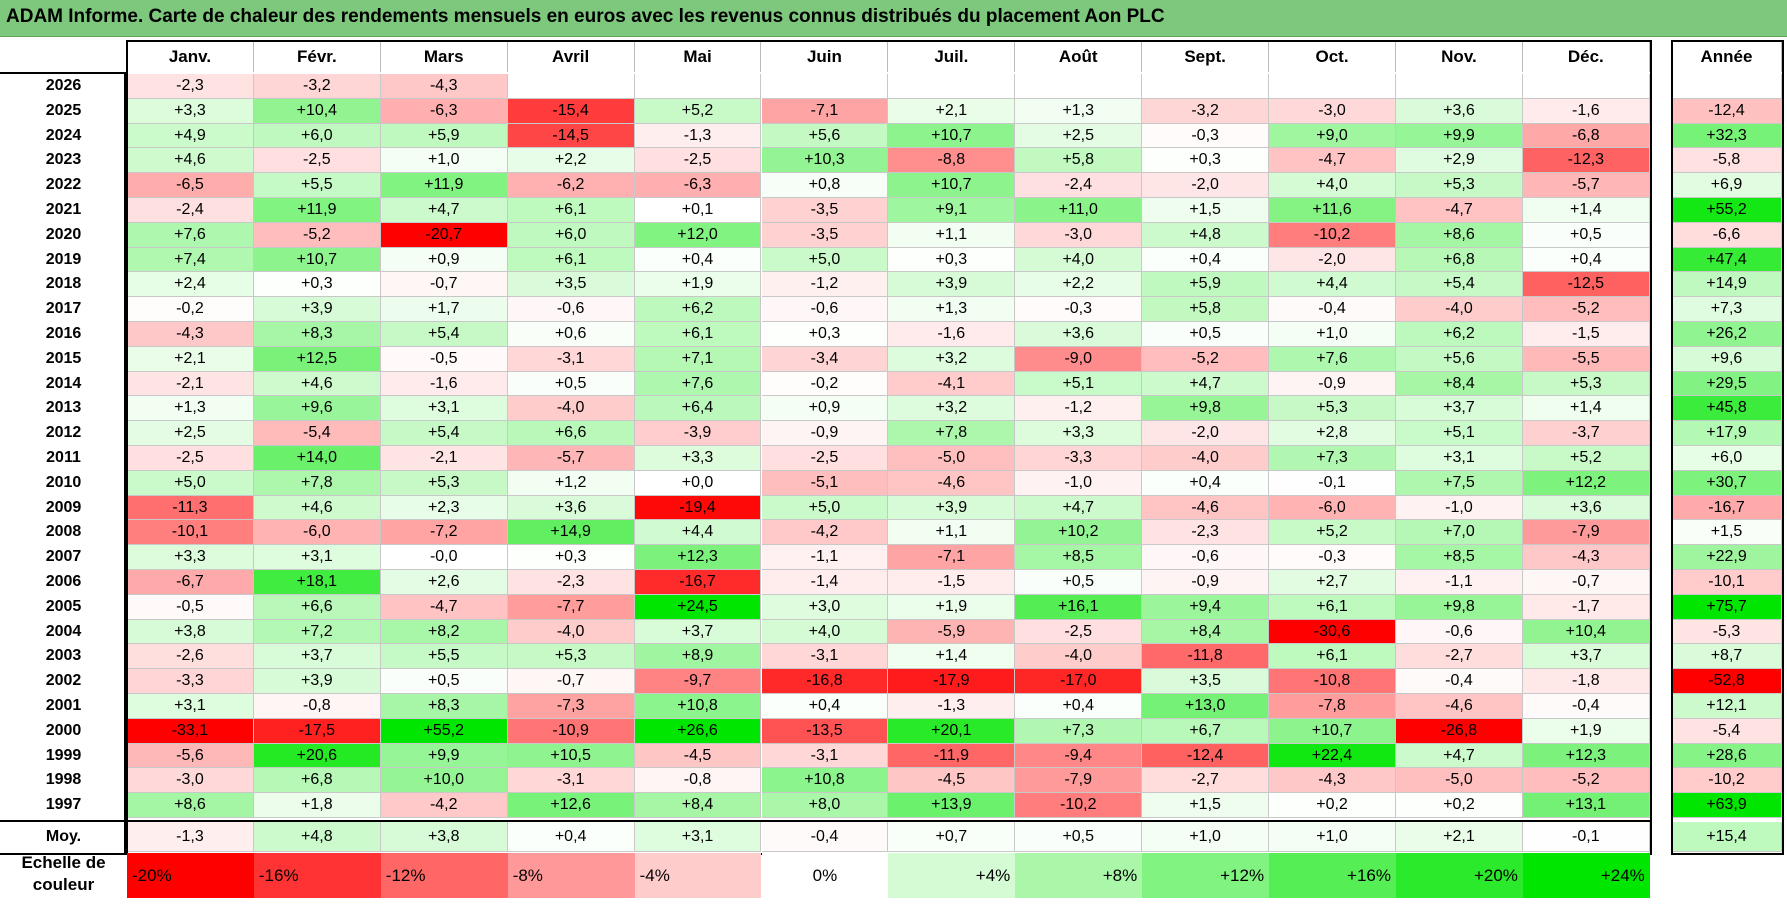  What do you see at coordinates (278, 875) in the screenshot?
I see `legend-stop-label: -16%` at bounding box center [278, 875].